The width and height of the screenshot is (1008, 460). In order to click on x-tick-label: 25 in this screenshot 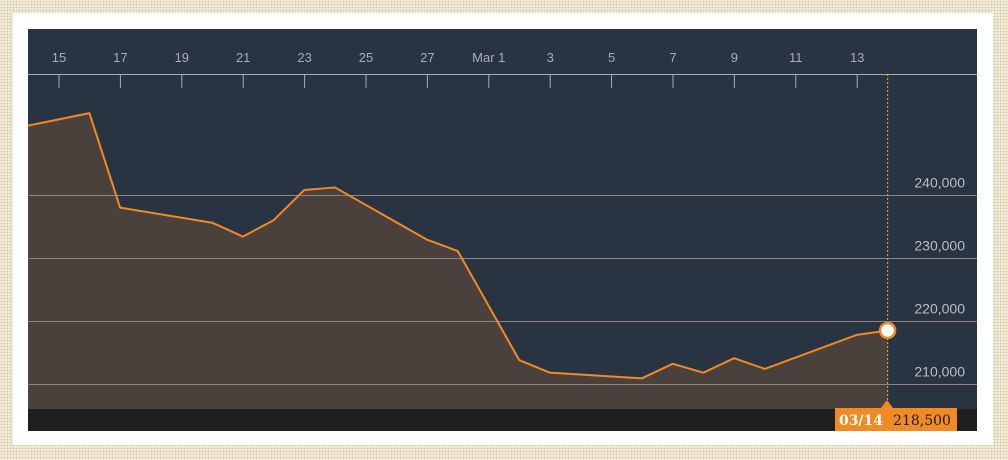, I will do `click(366, 57)`.